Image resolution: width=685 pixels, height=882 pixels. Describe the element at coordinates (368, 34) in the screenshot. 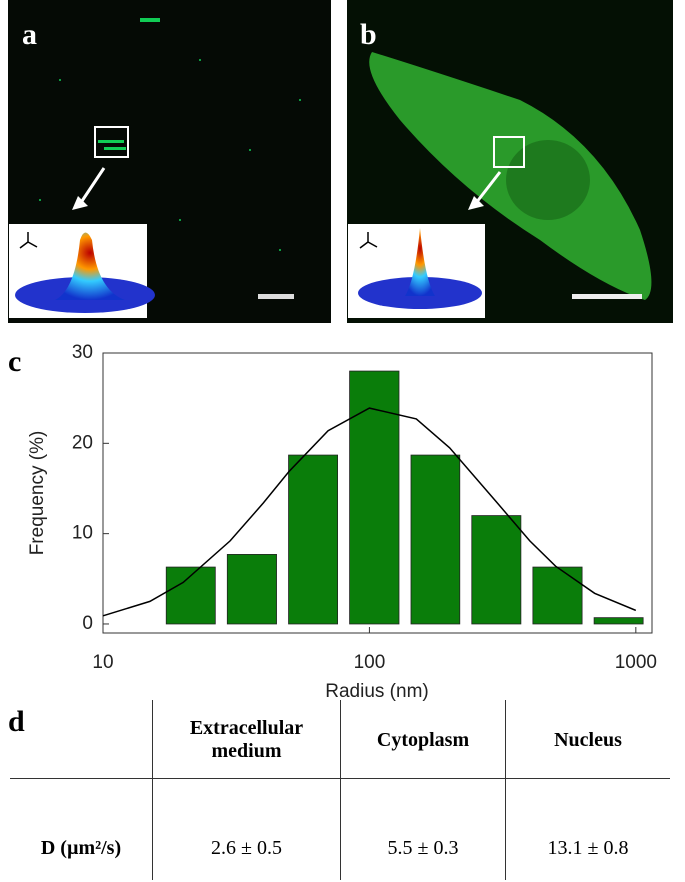

I see `panel-label: b` at that location.